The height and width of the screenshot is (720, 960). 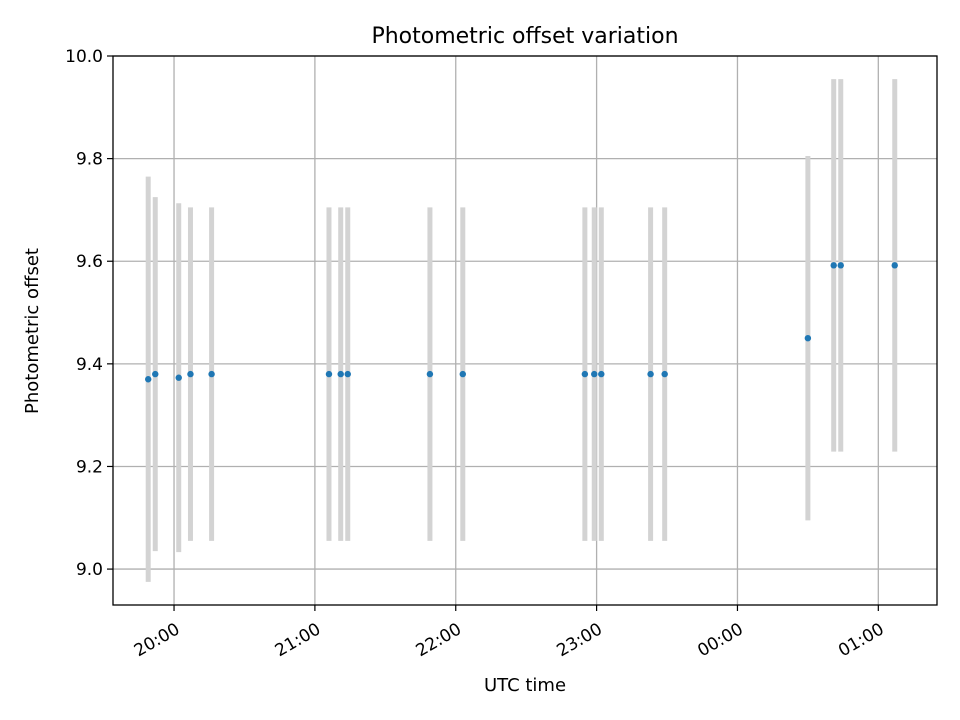 What do you see at coordinates (89, 313) in the screenshot?
I see `y-ticks: 9.0 9.2 9.4 9.6 9.8 10.0` at bounding box center [89, 313].